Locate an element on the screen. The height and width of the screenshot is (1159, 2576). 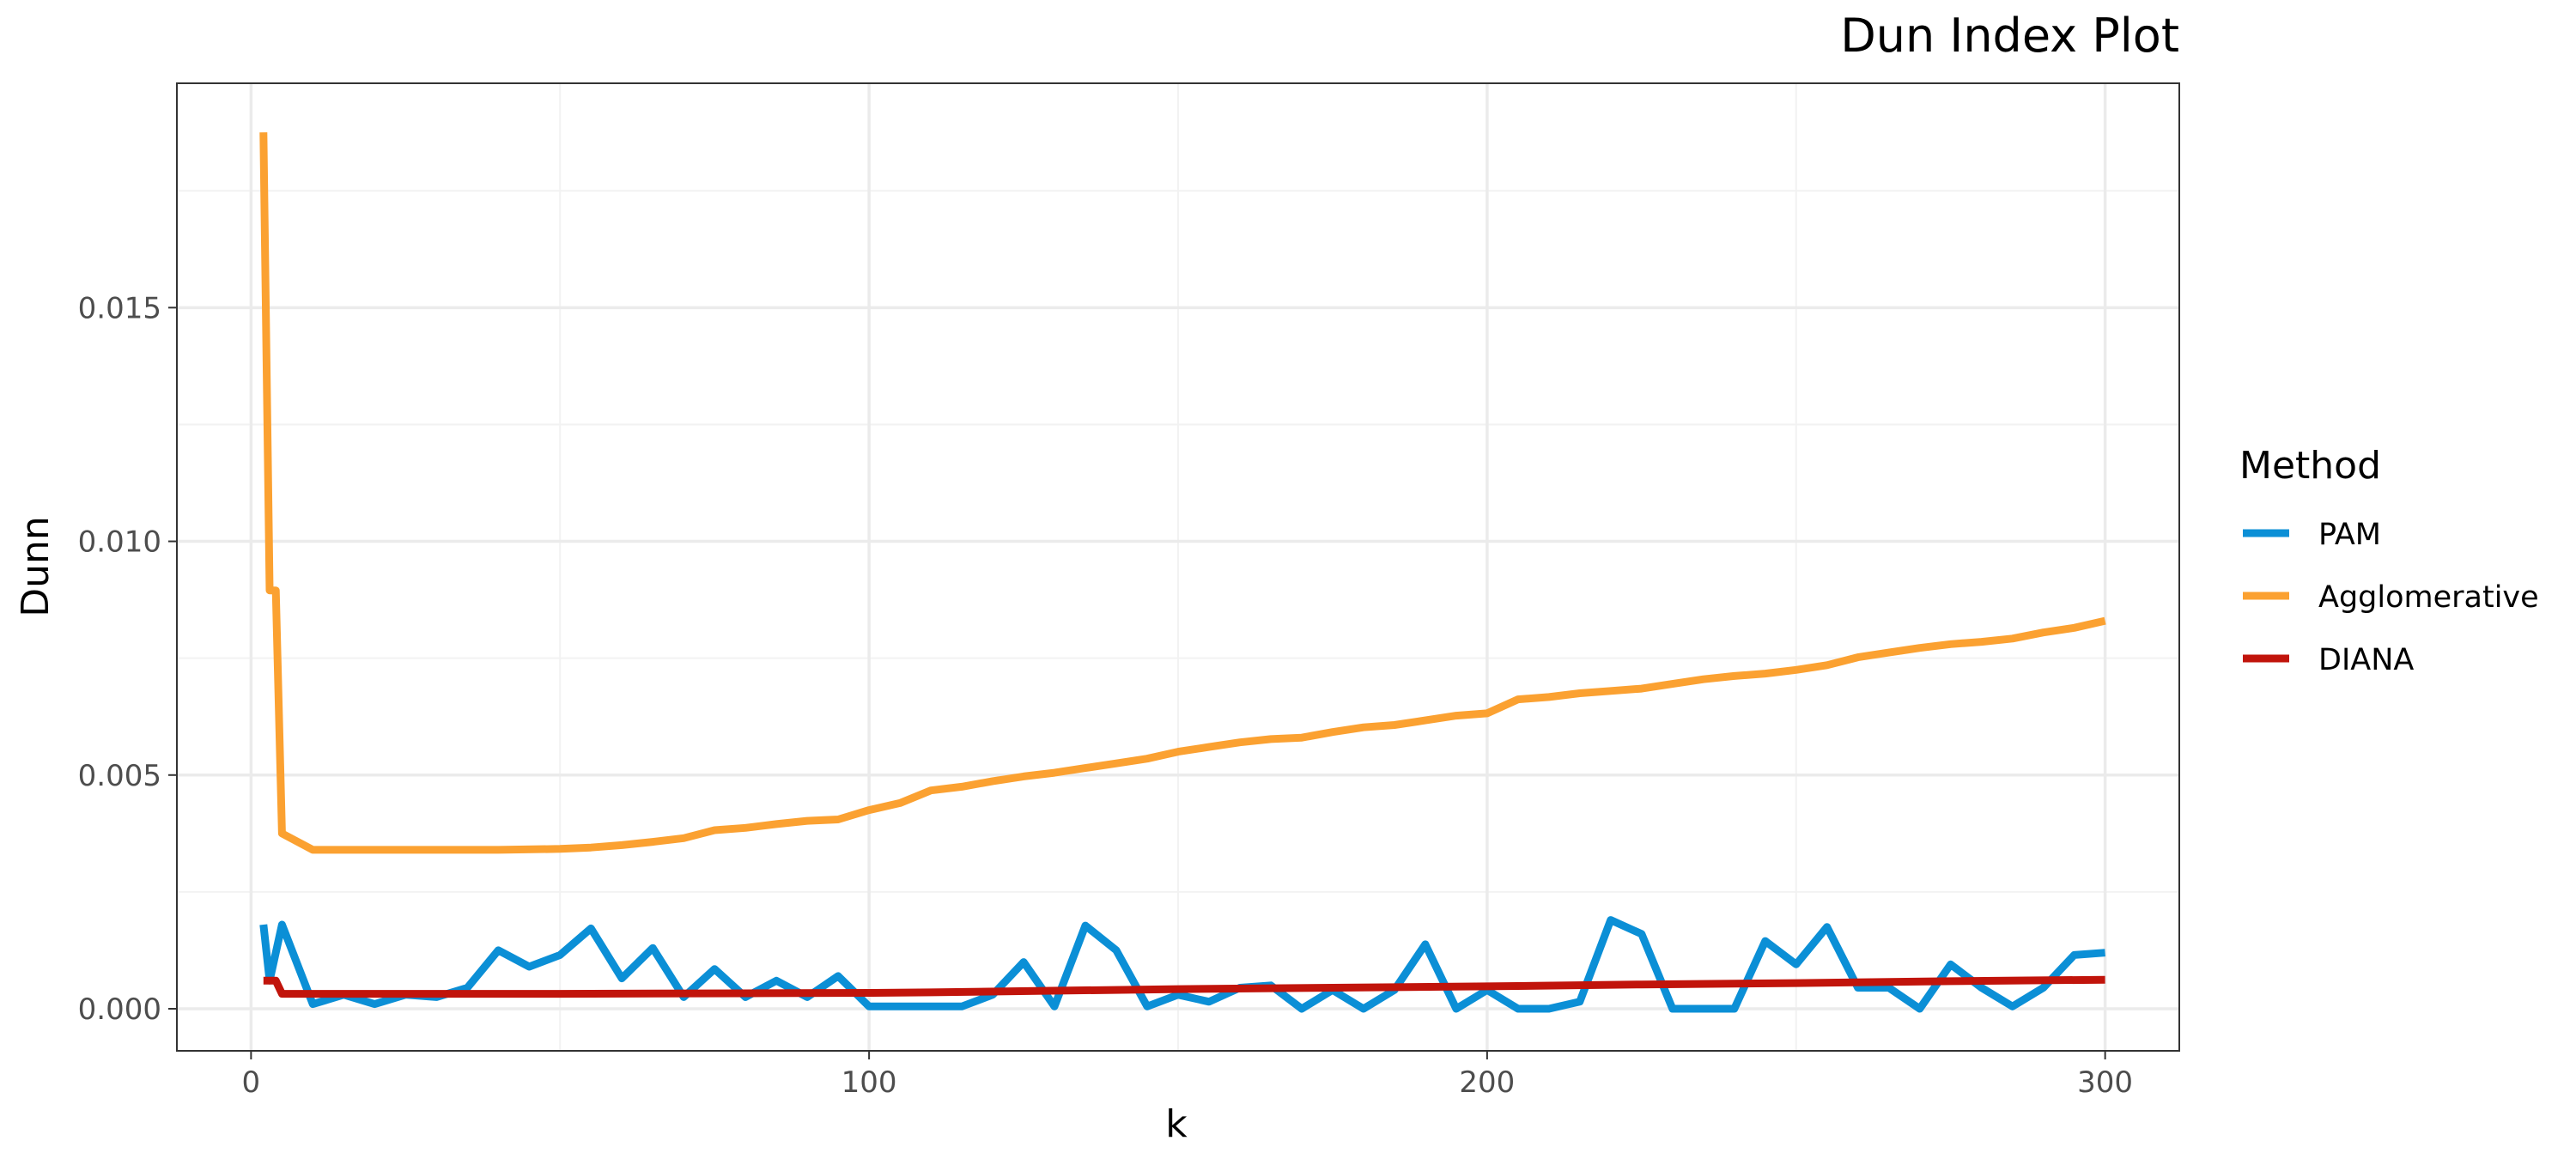
y-tick-label: 0.005 is located at coordinates (119, 776).